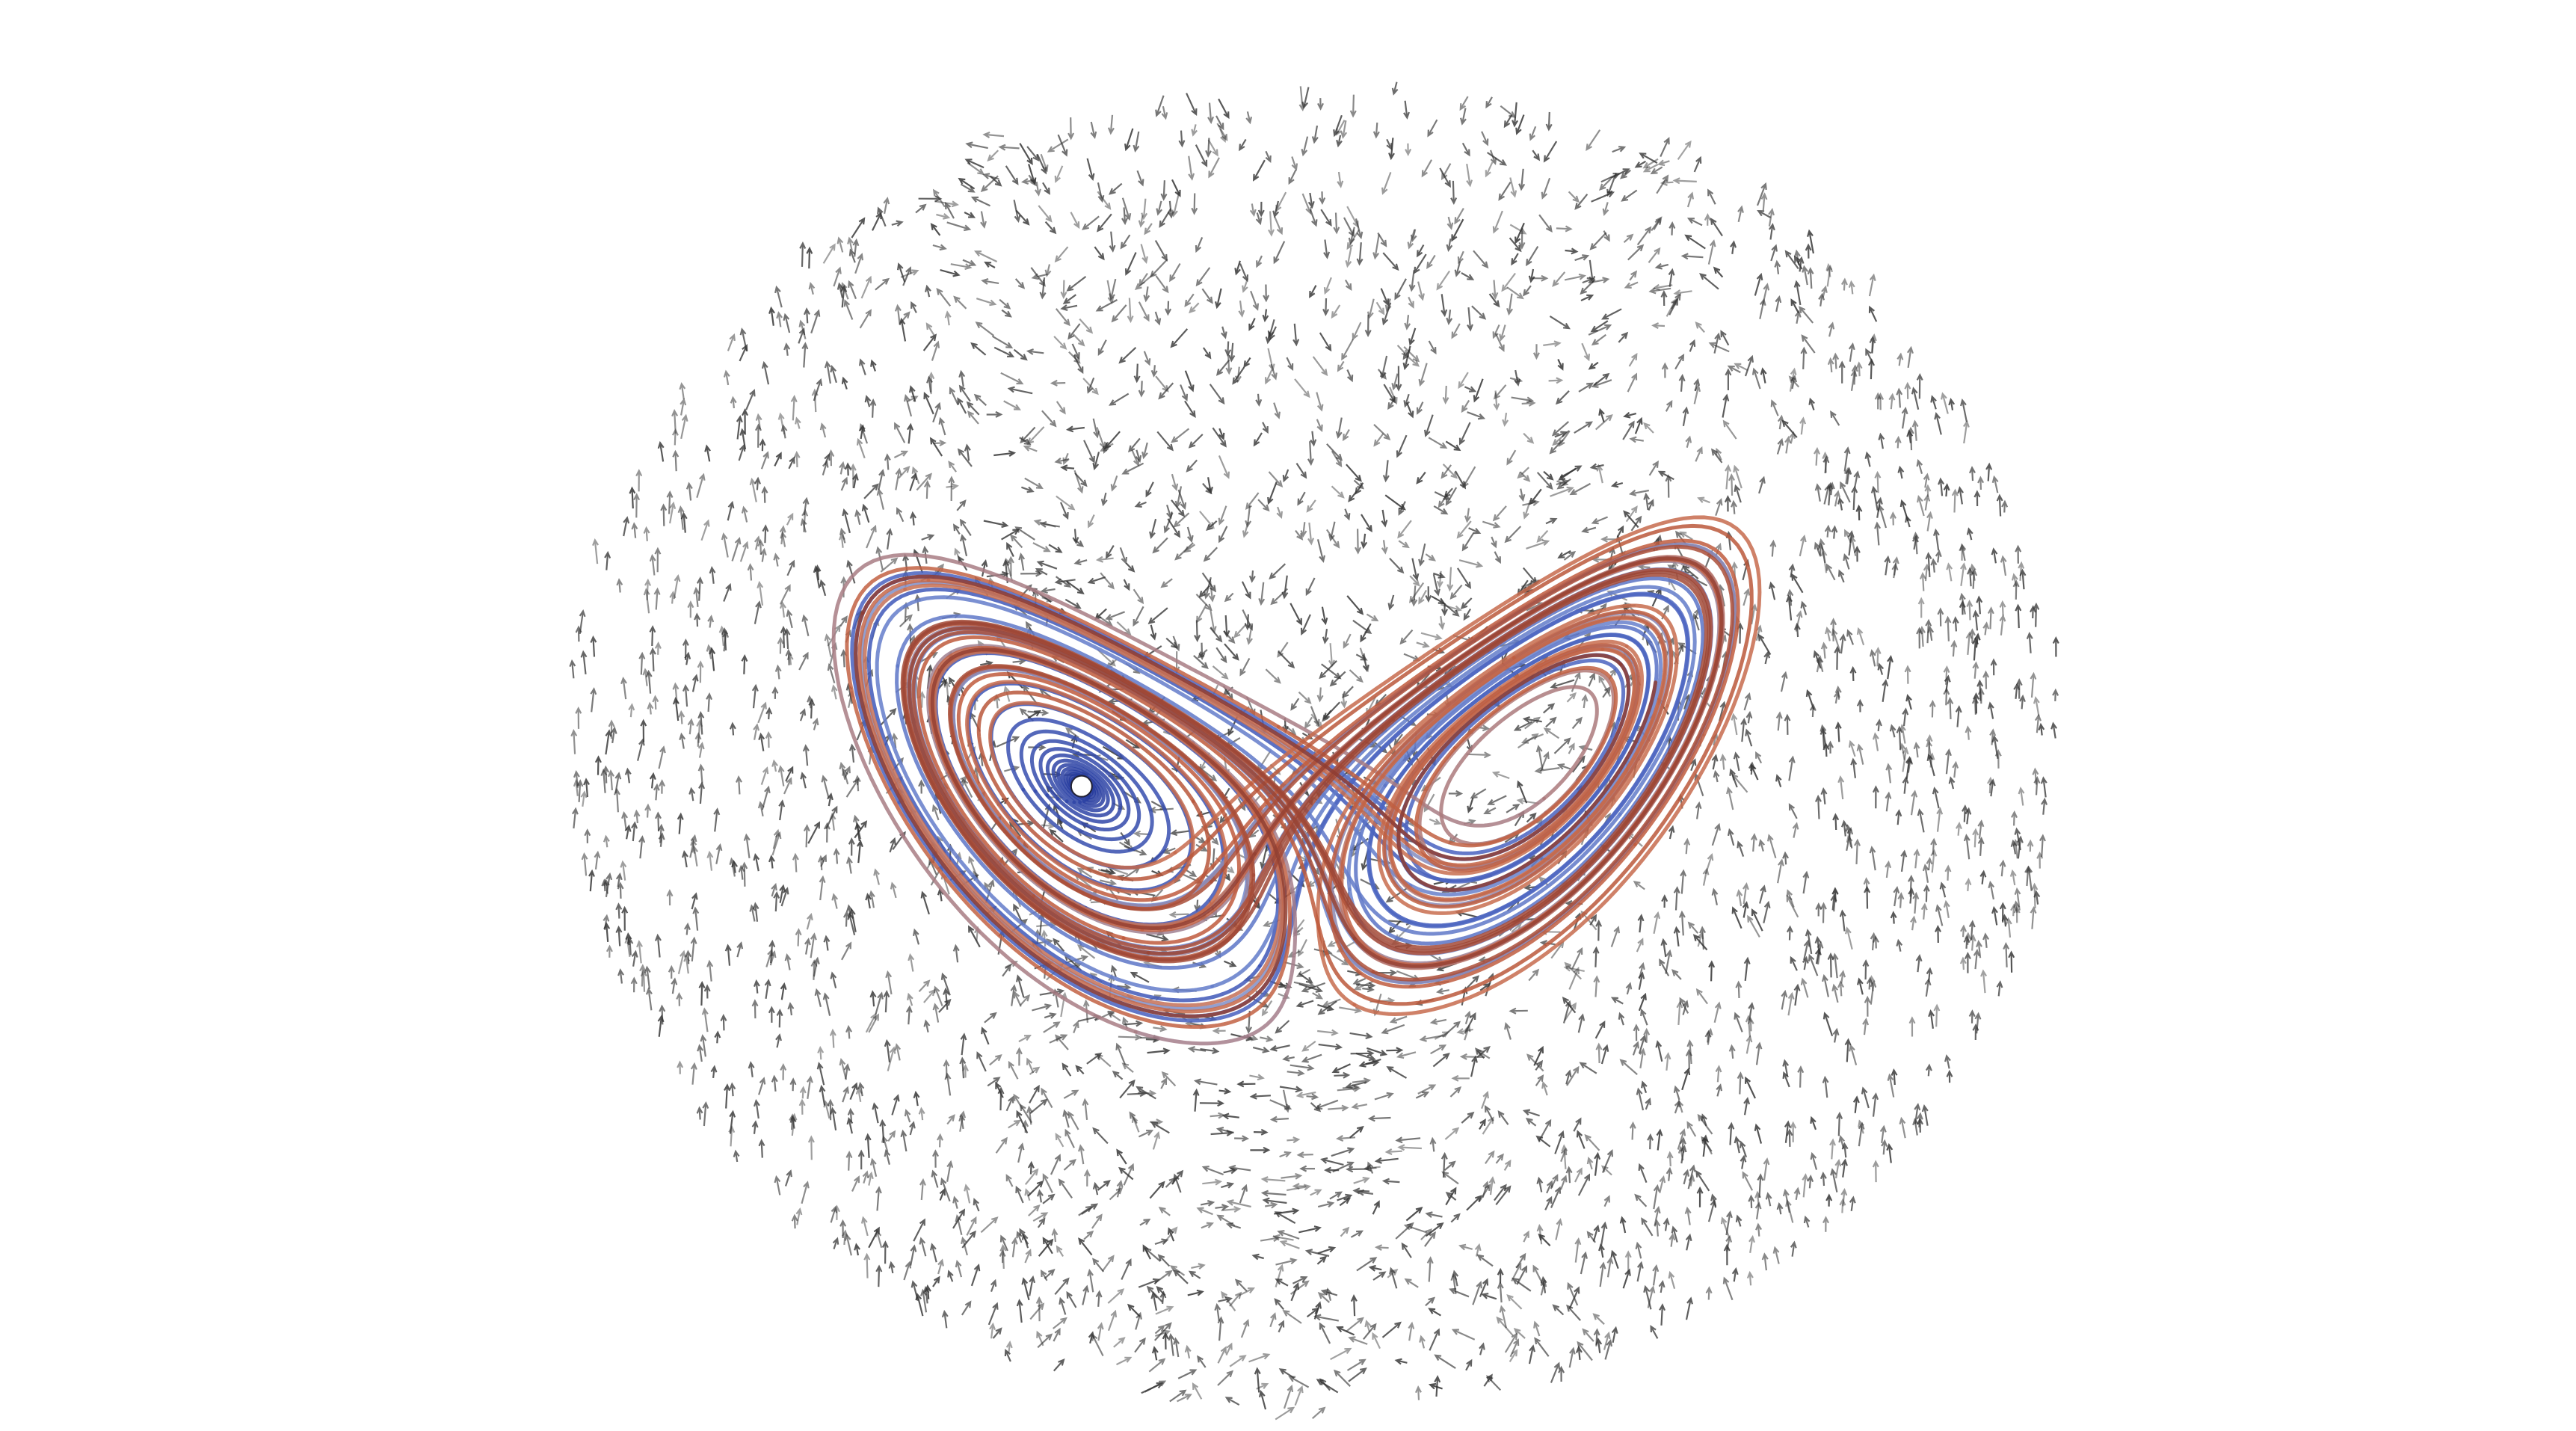  What do you see at coordinates (1528, 759) in the screenshot?
I see `trajectory-segment` at bounding box center [1528, 759].